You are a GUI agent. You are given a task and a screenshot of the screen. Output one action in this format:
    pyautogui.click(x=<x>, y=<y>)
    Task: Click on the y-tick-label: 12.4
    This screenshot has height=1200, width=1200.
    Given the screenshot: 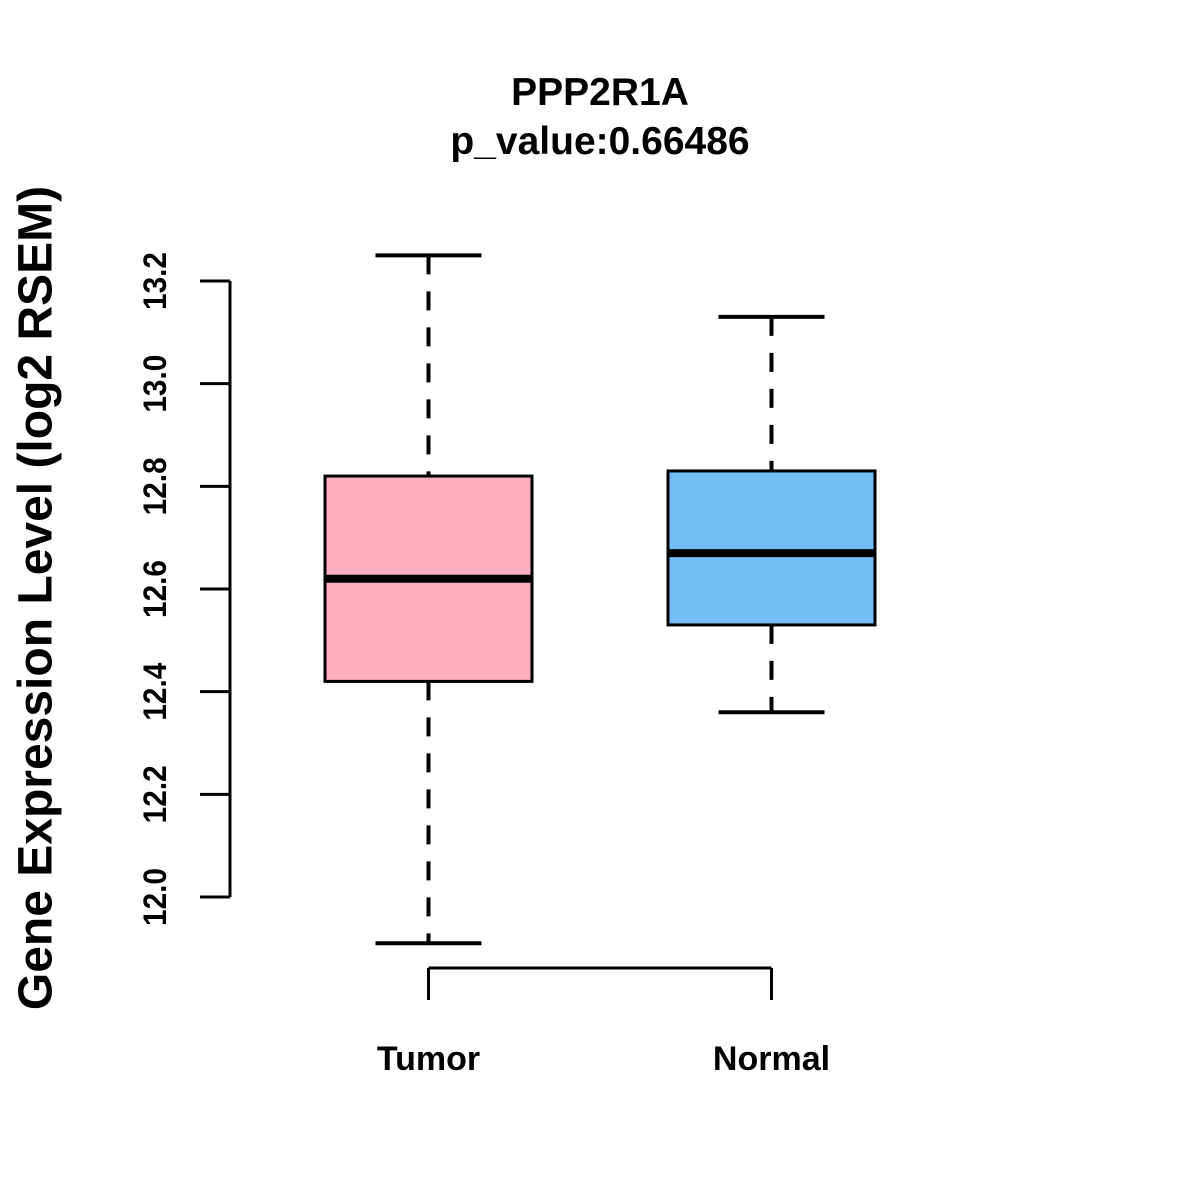 What is the action you would take?
    pyautogui.click(x=155, y=691)
    